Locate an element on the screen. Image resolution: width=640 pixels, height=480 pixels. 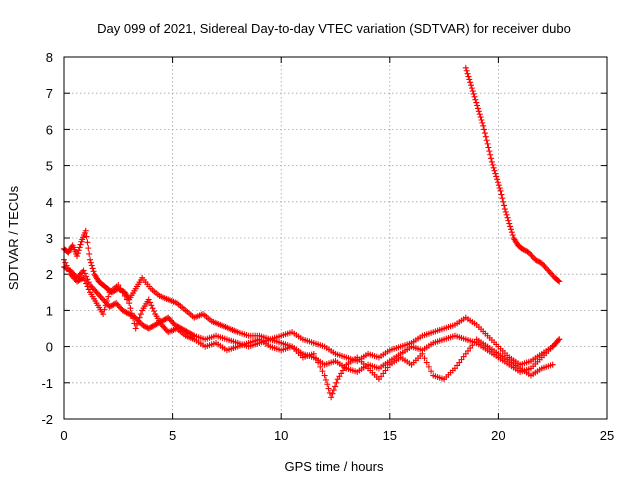
y-tick-label: 0 is located at coordinates (49, 347).